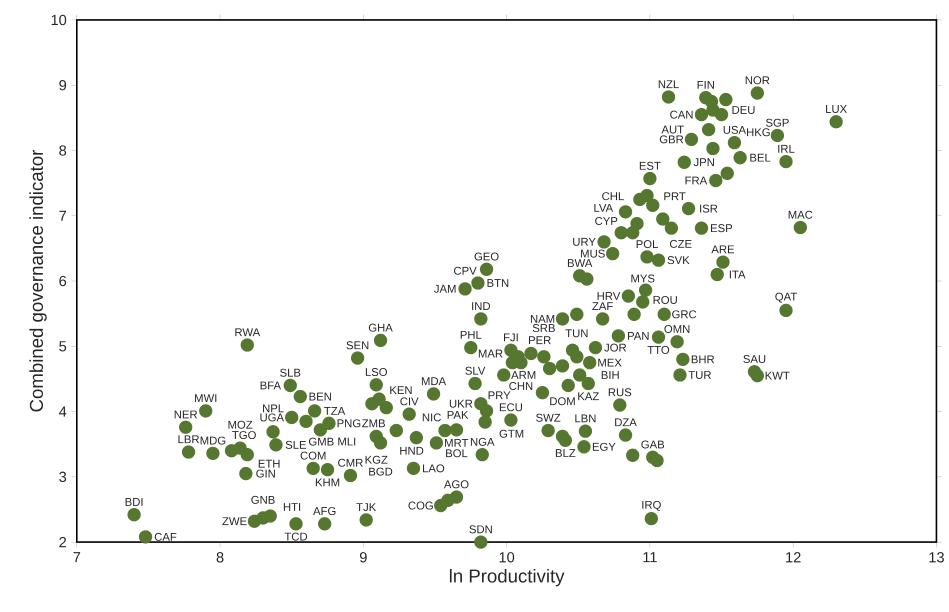 The image size is (949, 612). I want to click on annotation: IRQ, so click(651, 505).